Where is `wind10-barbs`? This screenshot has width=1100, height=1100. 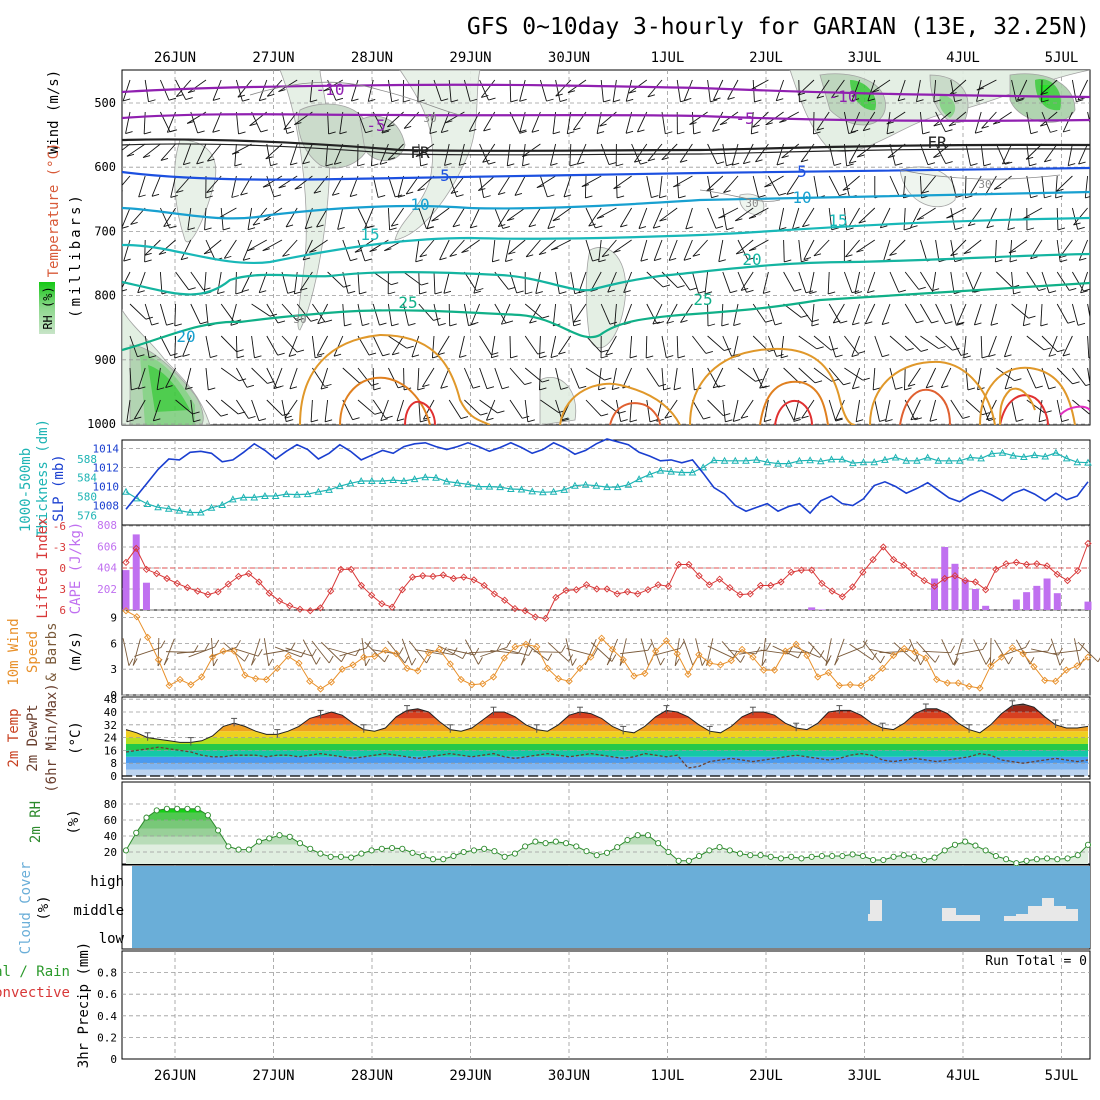
wind10-barbs is located at coordinates (611, 652).